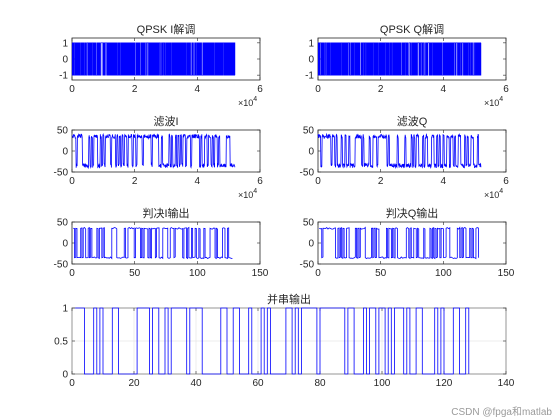  Describe the element at coordinates (153, 243) in the screenshot. I see `series-line-decide-i` at that location.